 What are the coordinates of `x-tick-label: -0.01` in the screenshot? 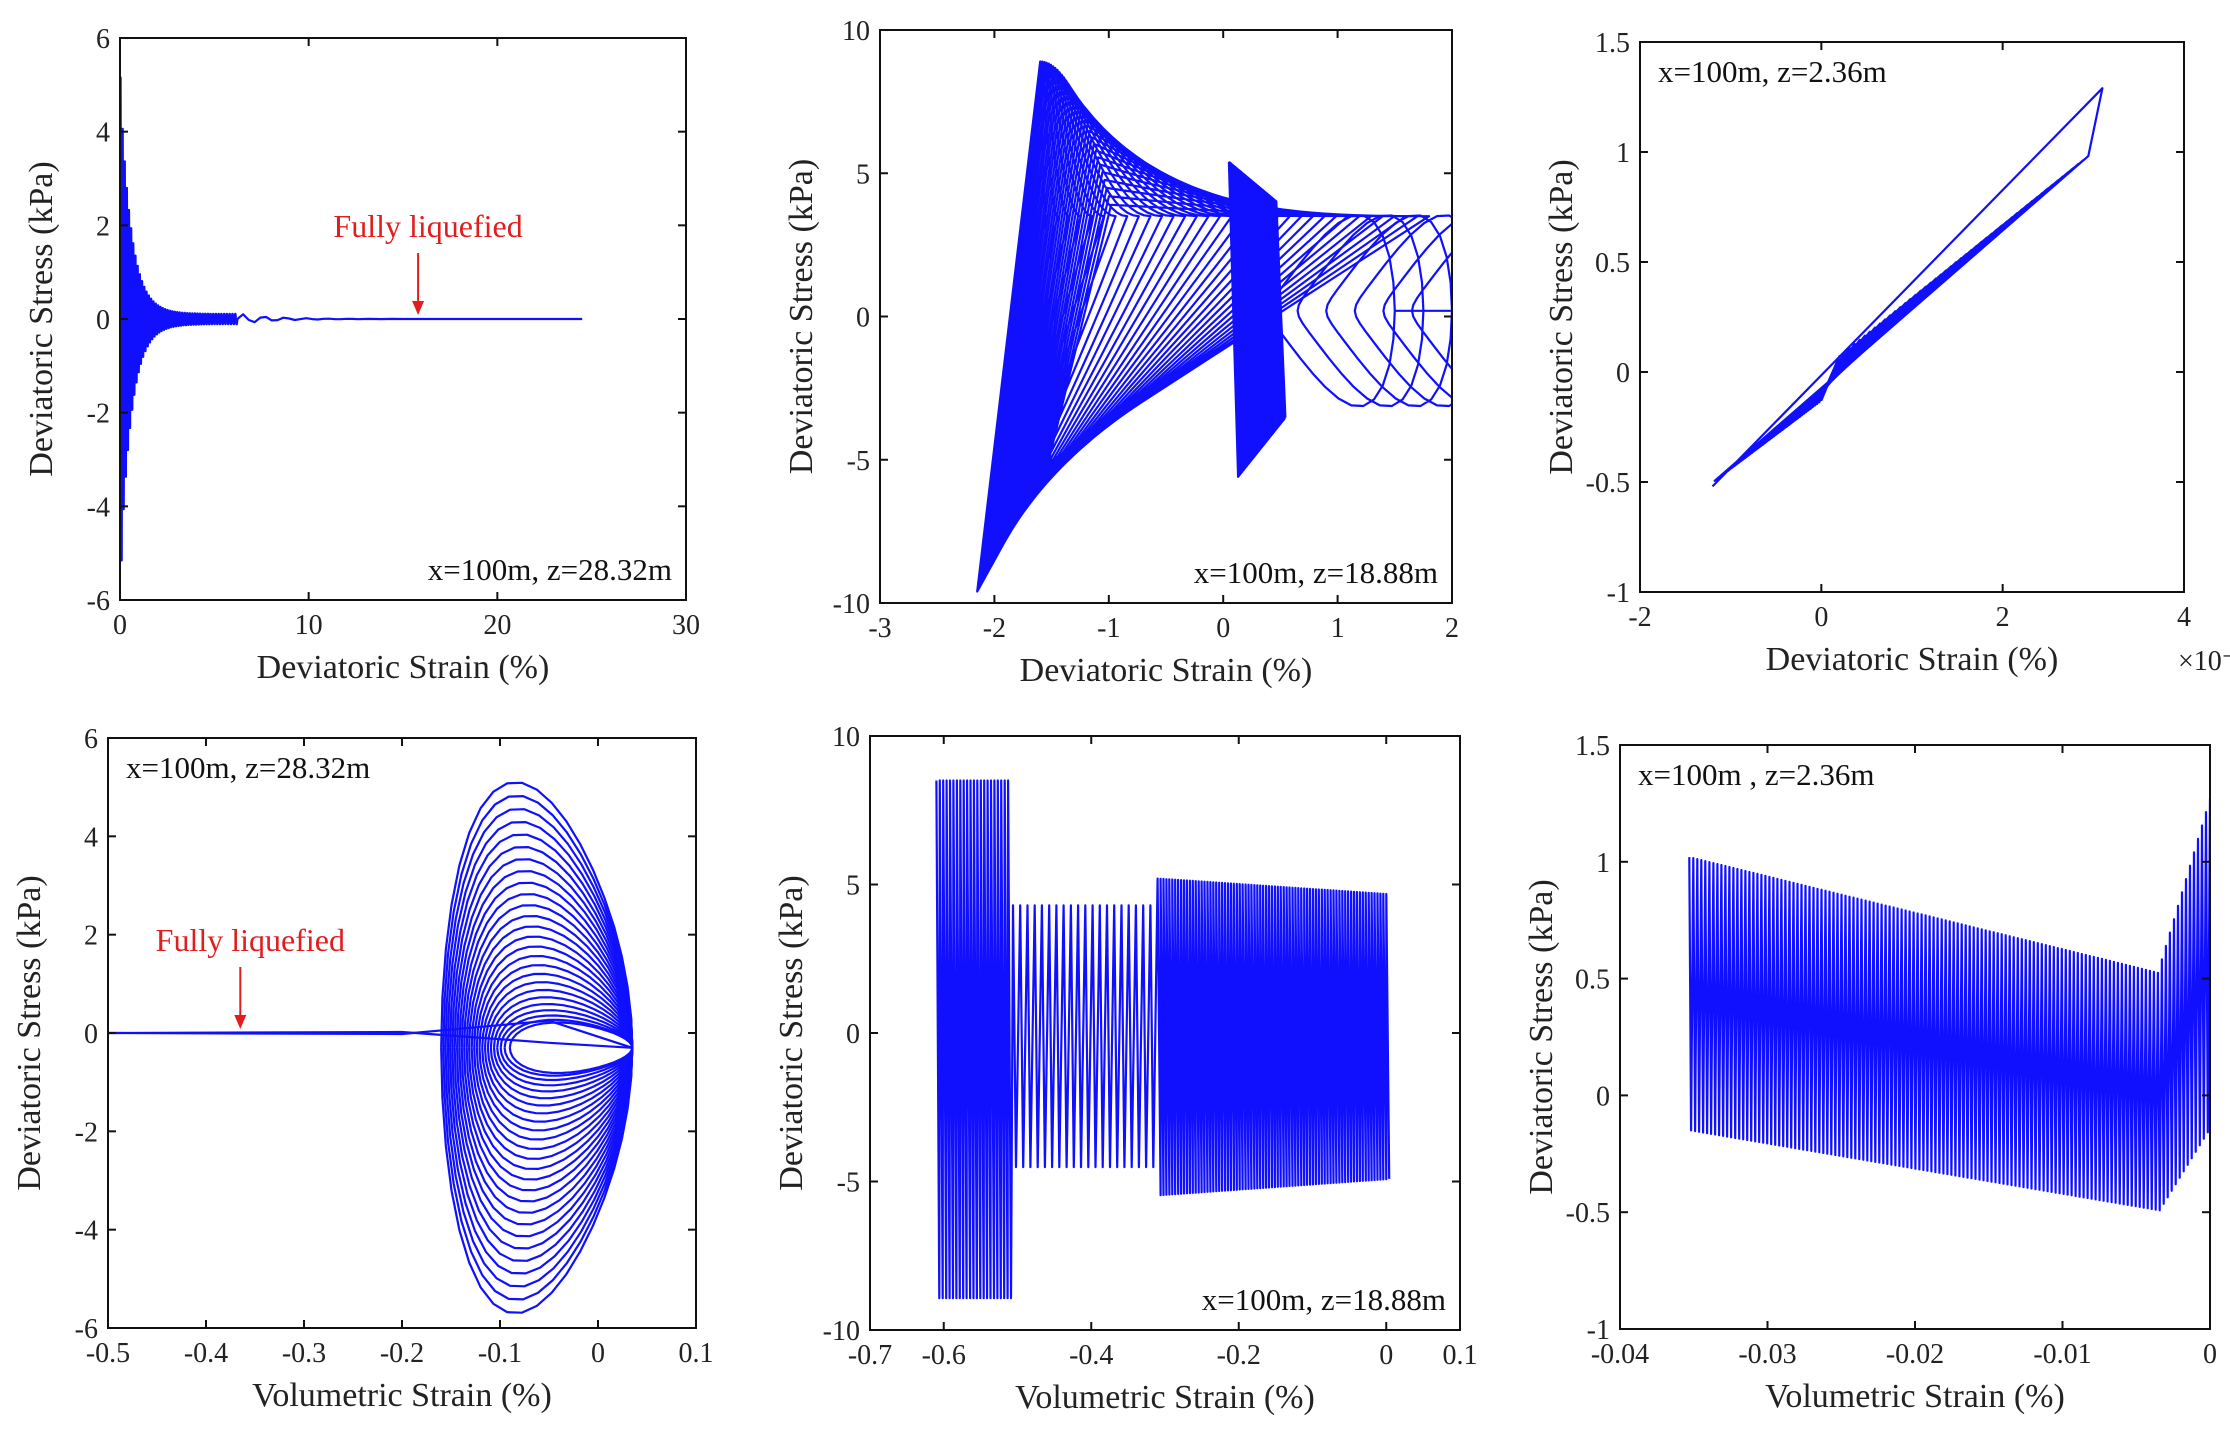 It's located at (2062, 1354).